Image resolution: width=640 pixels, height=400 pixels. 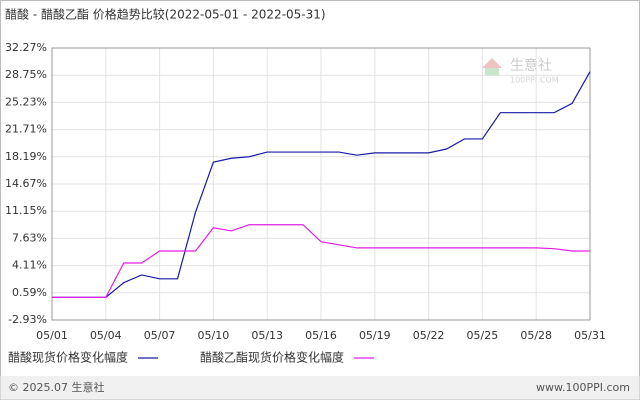 What do you see at coordinates (590, 335) in the screenshot?
I see `x-tick-label: 05/31` at bounding box center [590, 335].